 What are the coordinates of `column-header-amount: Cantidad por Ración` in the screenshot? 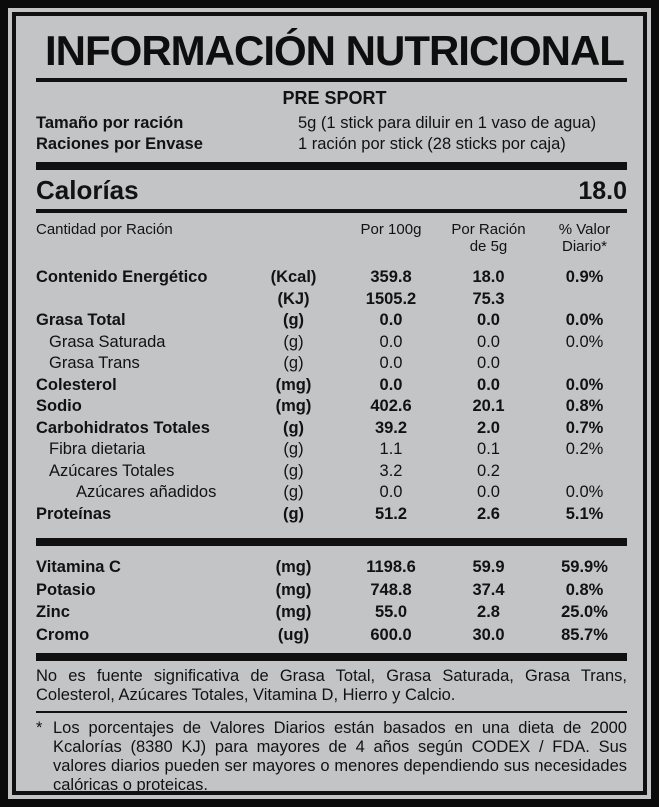 It's located at (104, 229).